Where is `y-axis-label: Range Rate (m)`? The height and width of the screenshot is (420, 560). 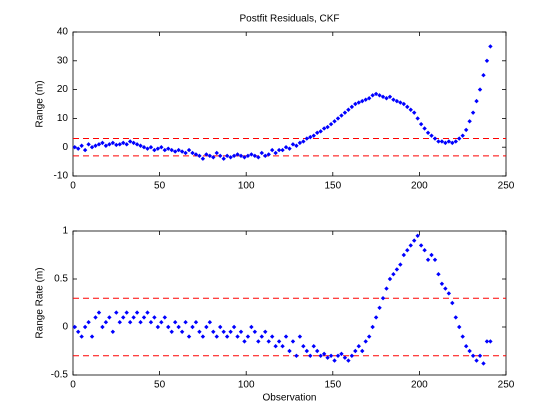 y-axis-label: Range Rate (m) is located at coordinates (40, 302).